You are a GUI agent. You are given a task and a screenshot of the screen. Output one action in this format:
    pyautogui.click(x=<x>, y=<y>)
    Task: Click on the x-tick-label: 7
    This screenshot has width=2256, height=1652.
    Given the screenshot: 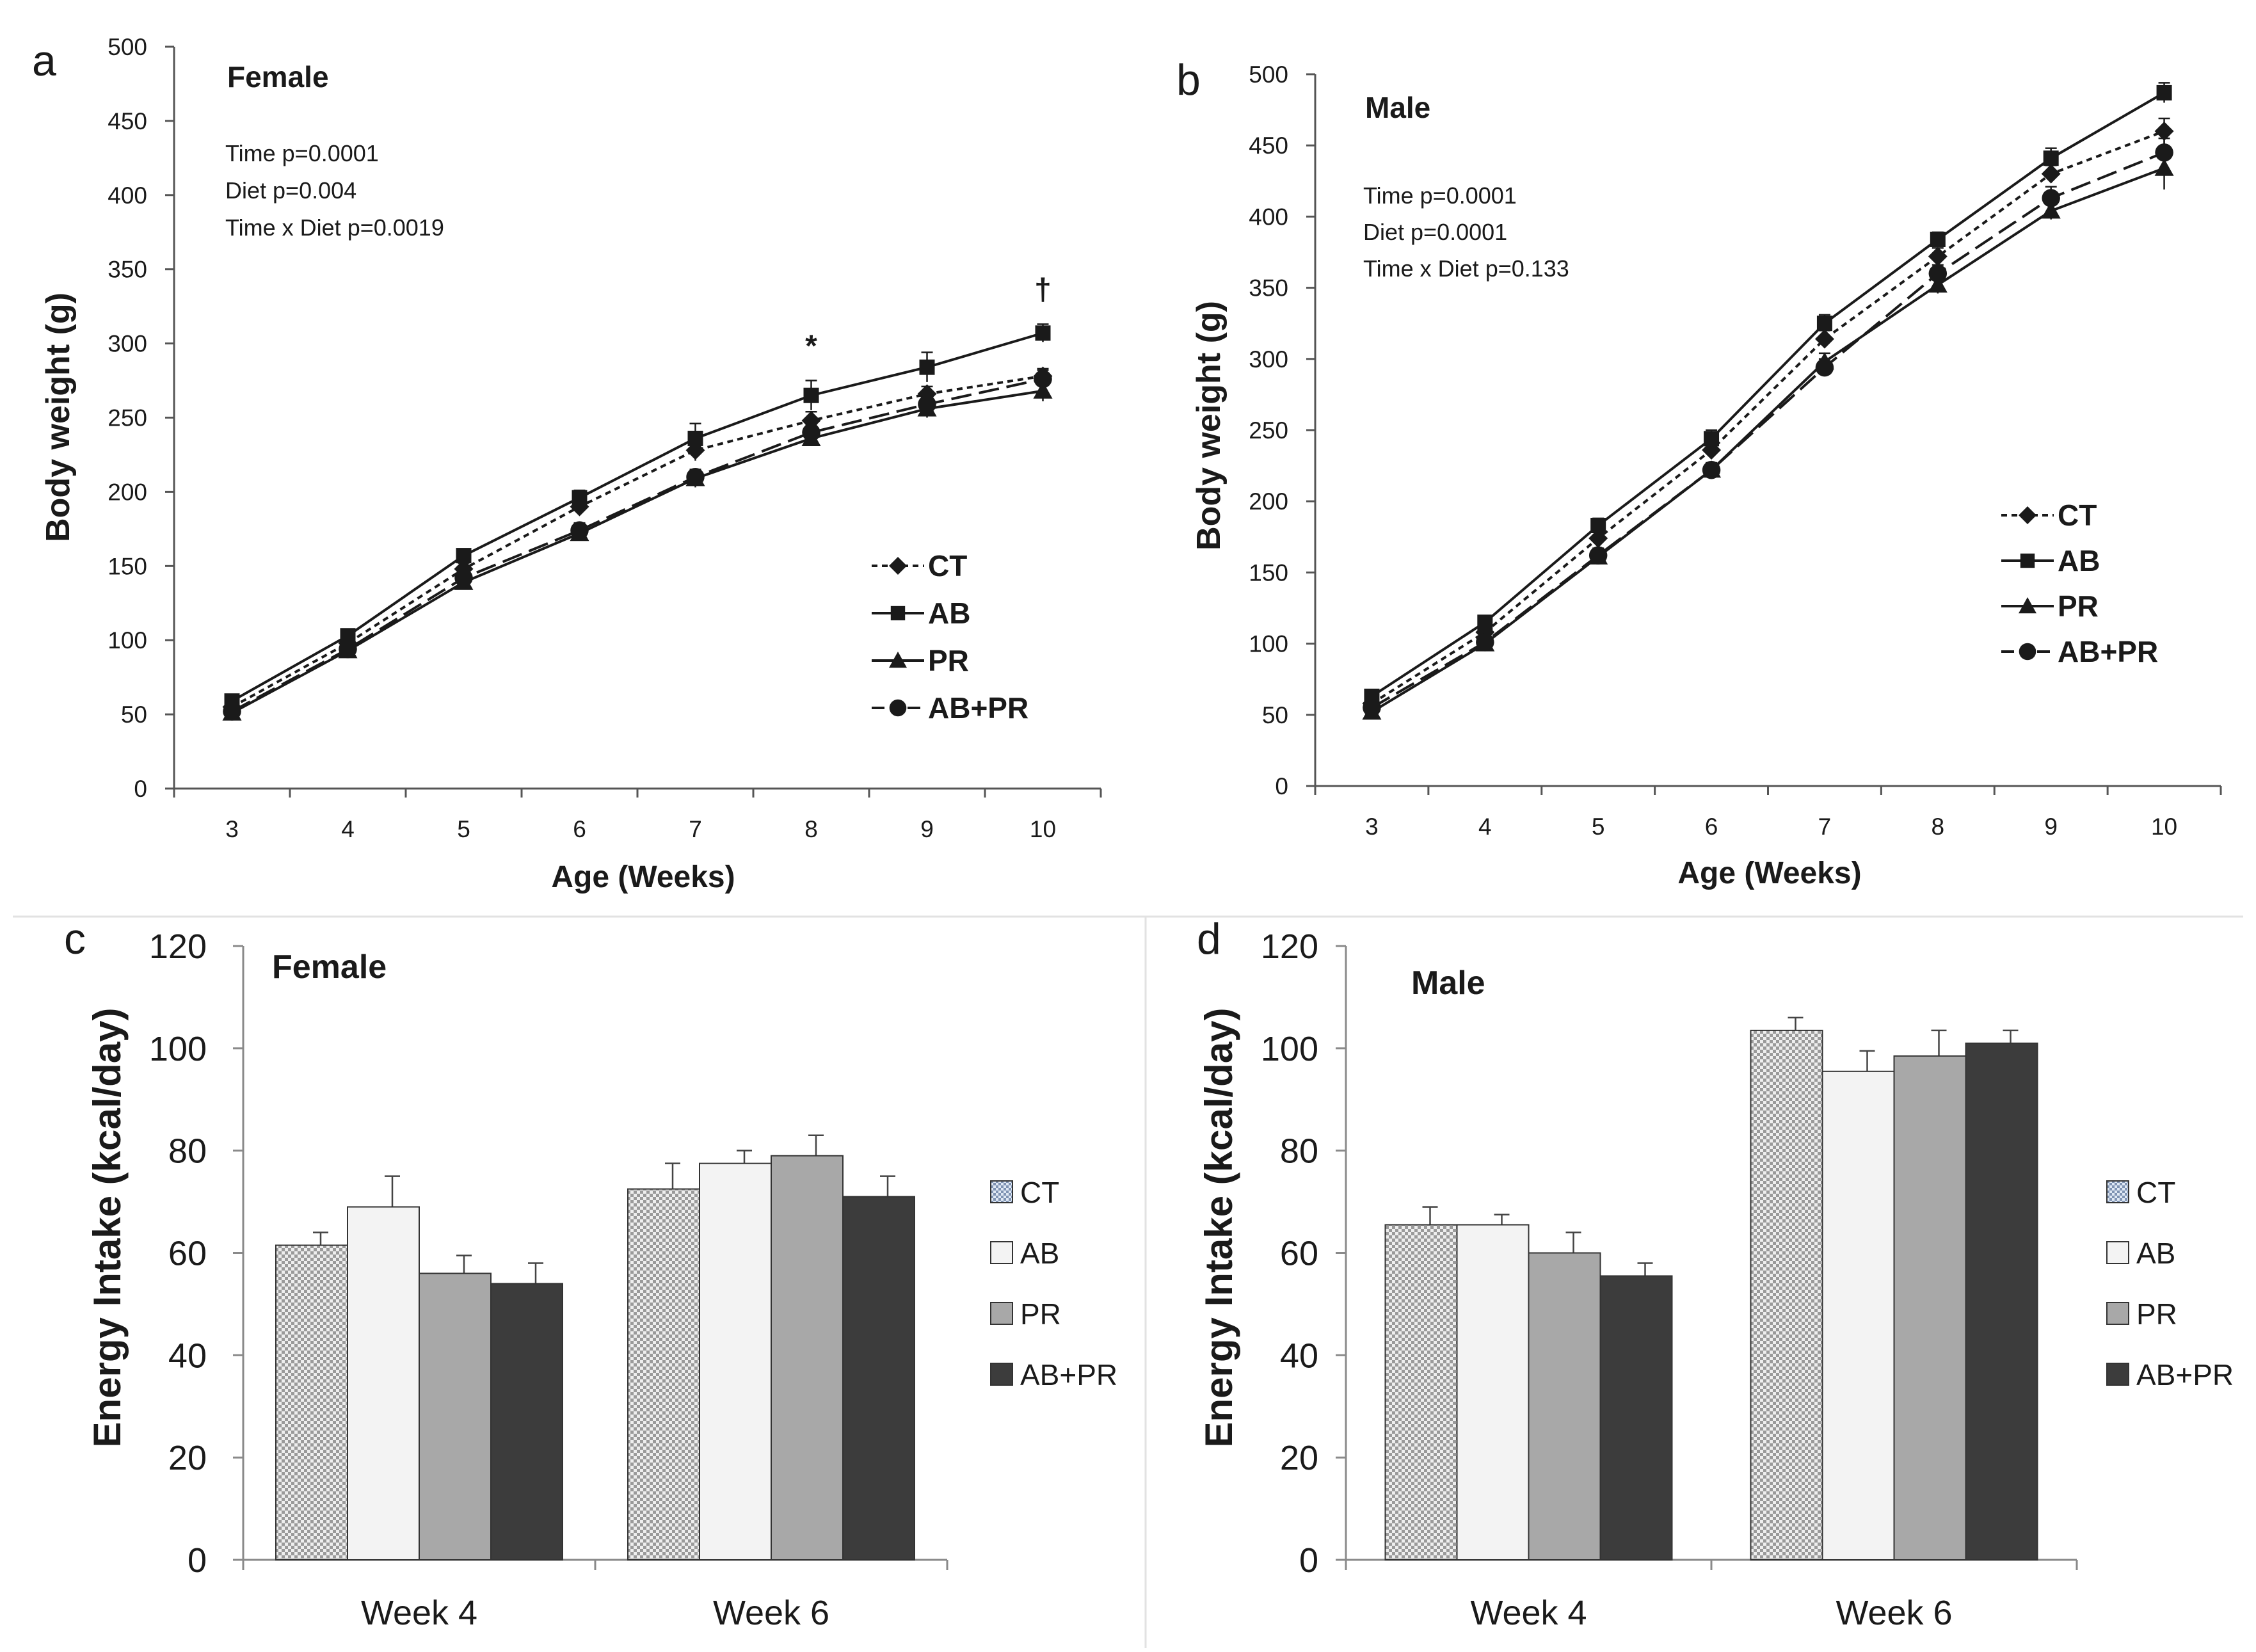 What is the action you would take?
    pyautogui.click(x=1825, y=827)
    